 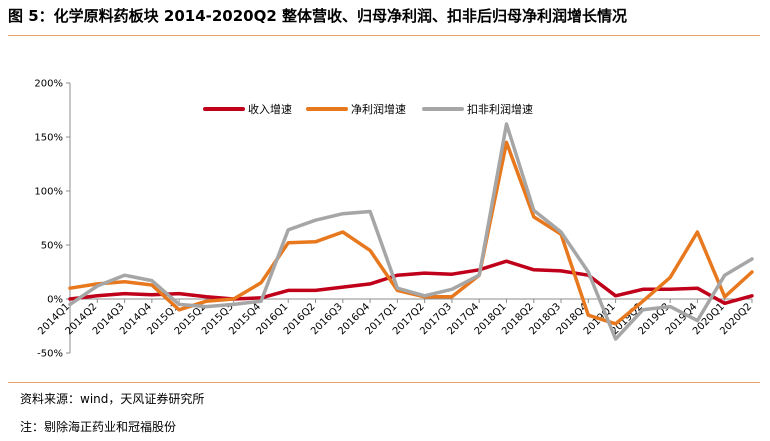 What do you see at coordinates (500, 109) in the screenshot?
I see `legend-label: 扣非利润增速` at bounding box center [500, 109].